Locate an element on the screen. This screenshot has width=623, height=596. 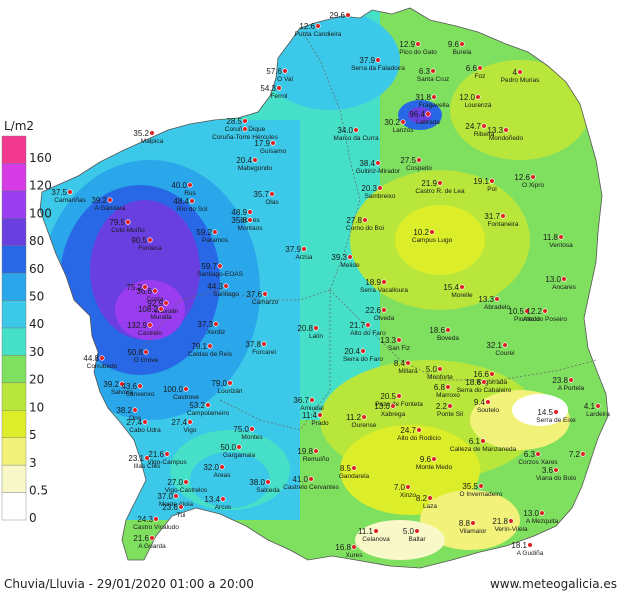
legend-label: 100 is located at coordinates (40, 213).